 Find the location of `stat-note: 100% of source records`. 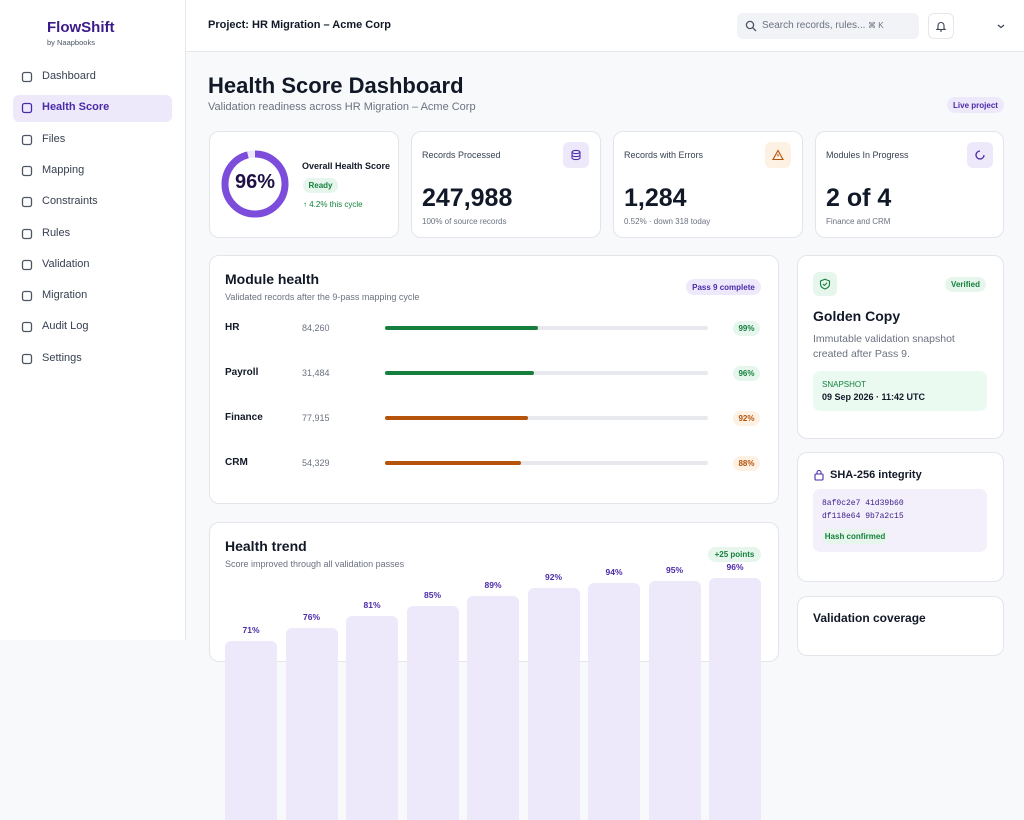

stat-note: 100% of source records is located at coordinates (464, 221).